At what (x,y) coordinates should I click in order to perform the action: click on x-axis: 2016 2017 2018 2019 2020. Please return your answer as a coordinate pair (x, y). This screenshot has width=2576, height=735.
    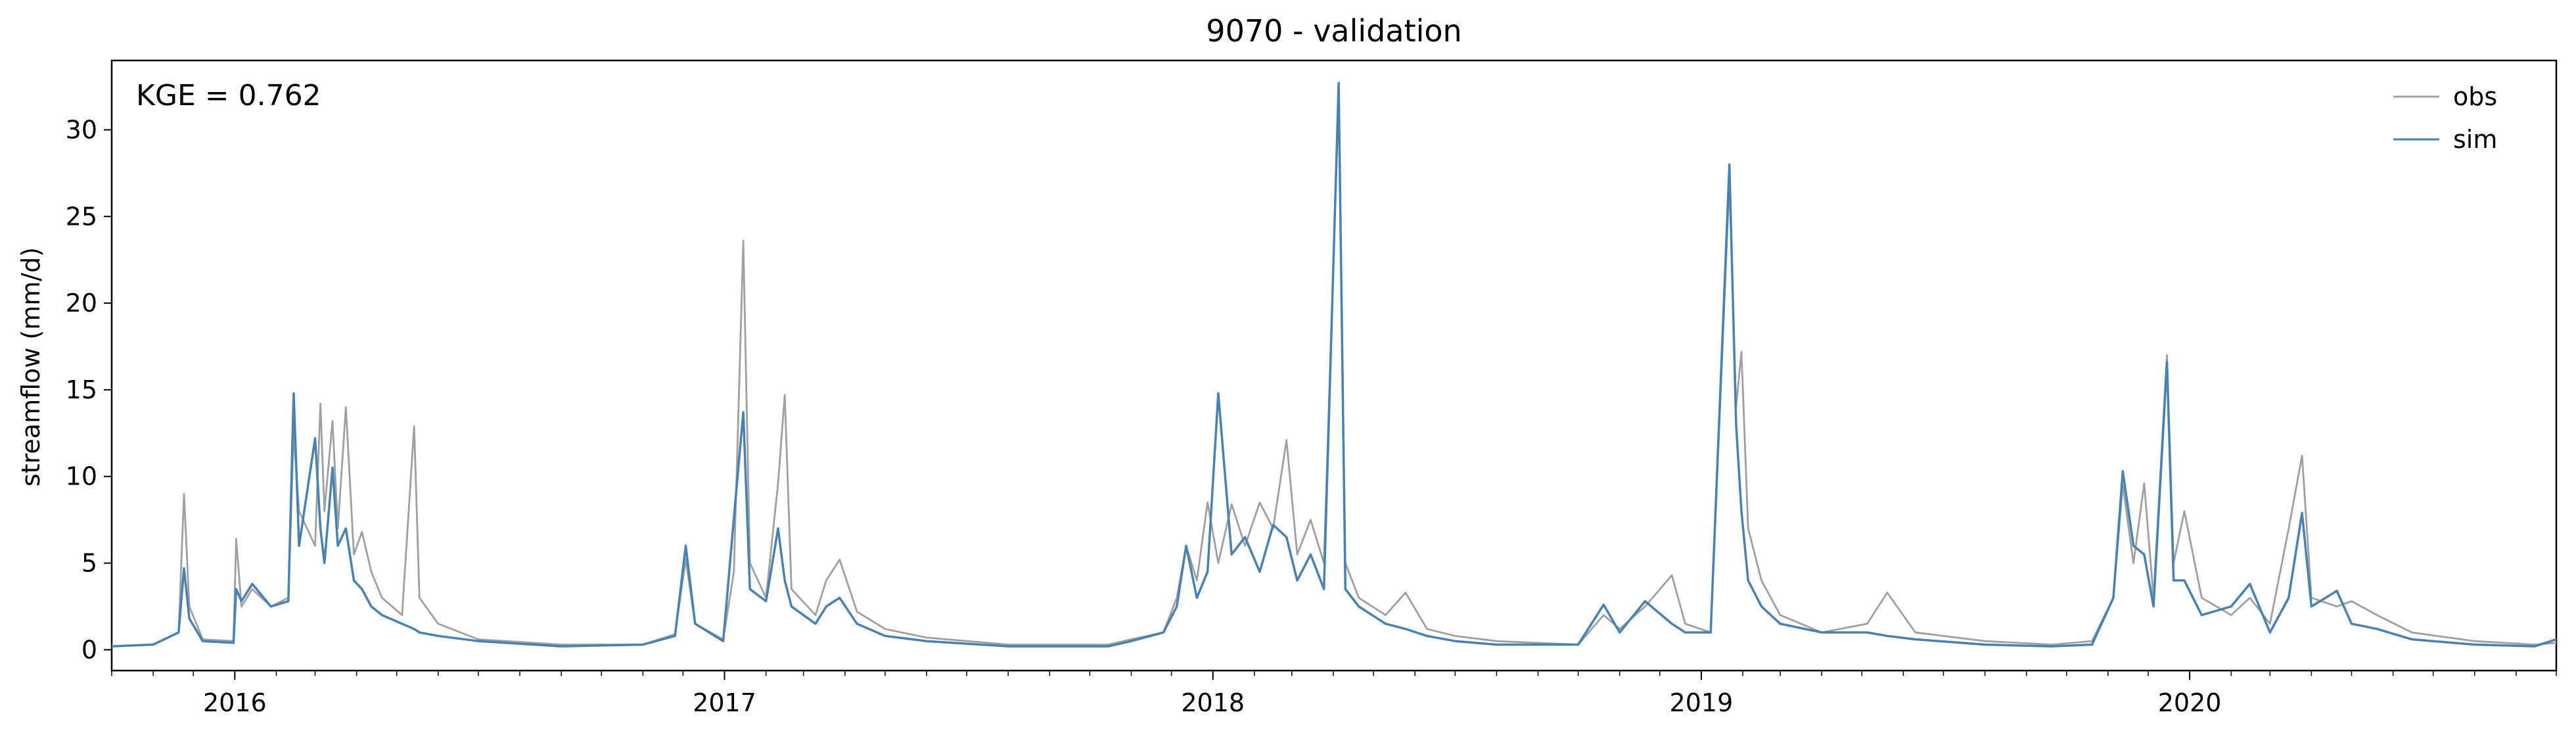
    Looking at the image, I should click on (1334, 694).